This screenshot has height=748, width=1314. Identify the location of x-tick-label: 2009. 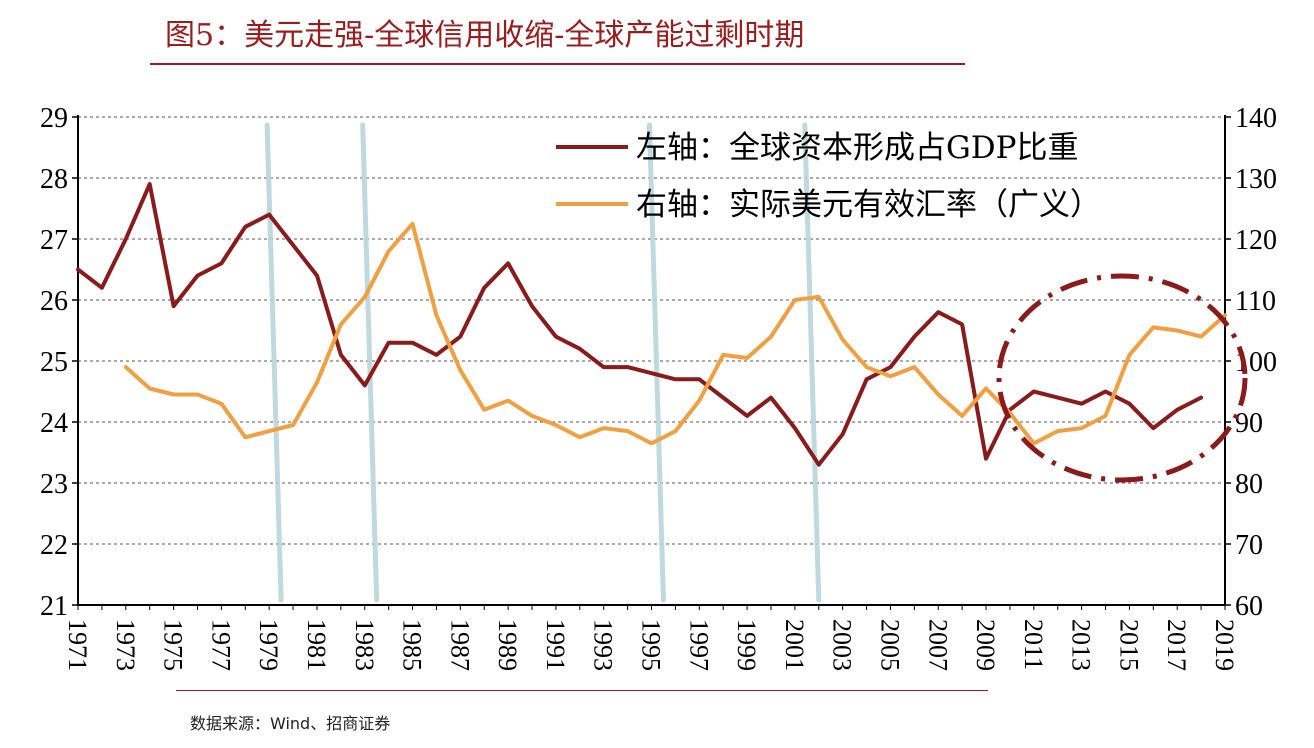
(985, 645).